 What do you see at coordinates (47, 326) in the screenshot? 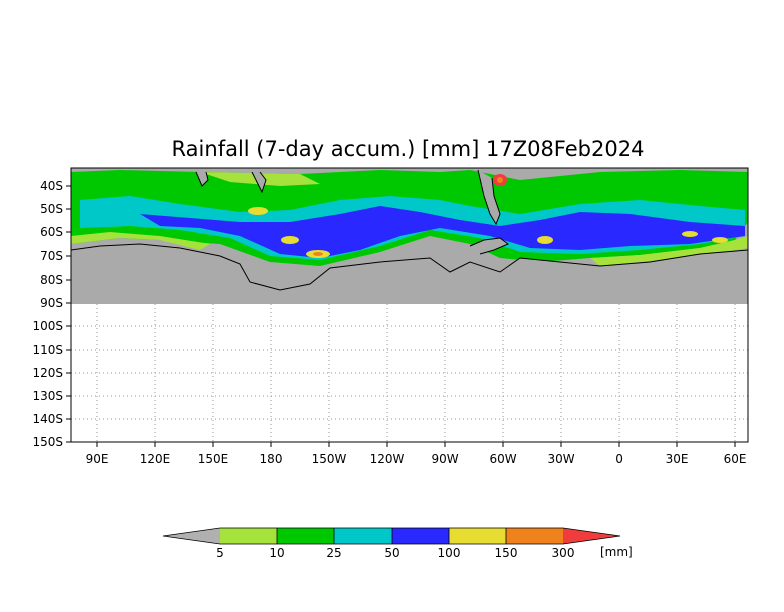
I see `lat-tick-label: 100S` at bounding box center [47, 326].